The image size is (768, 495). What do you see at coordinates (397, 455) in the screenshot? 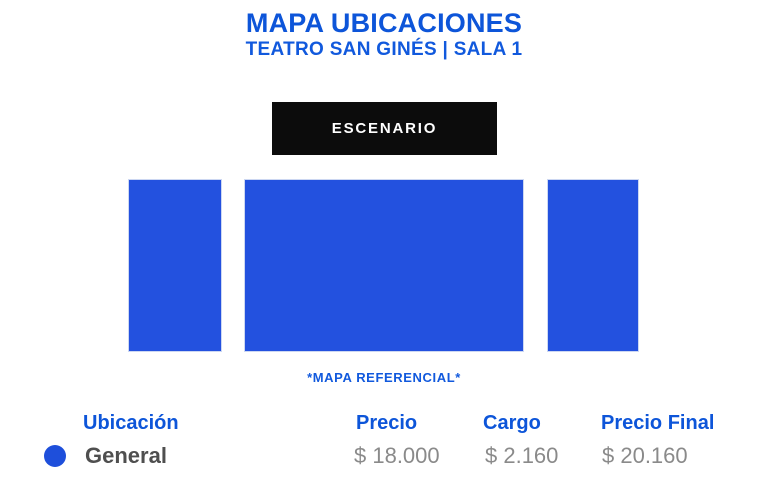
I see `row-precio-value: $ 18.000` at bounding box center [397, 455].